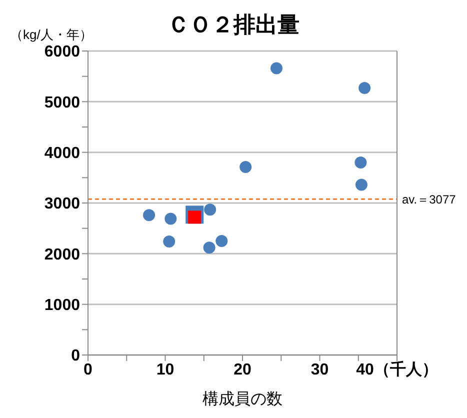 This screenshot has width=467, height=418. What do you see at coordinates (429, 199) in the screenshot?
I see `ref-line-label: av.＝3077` at bounding box center [429, 199].